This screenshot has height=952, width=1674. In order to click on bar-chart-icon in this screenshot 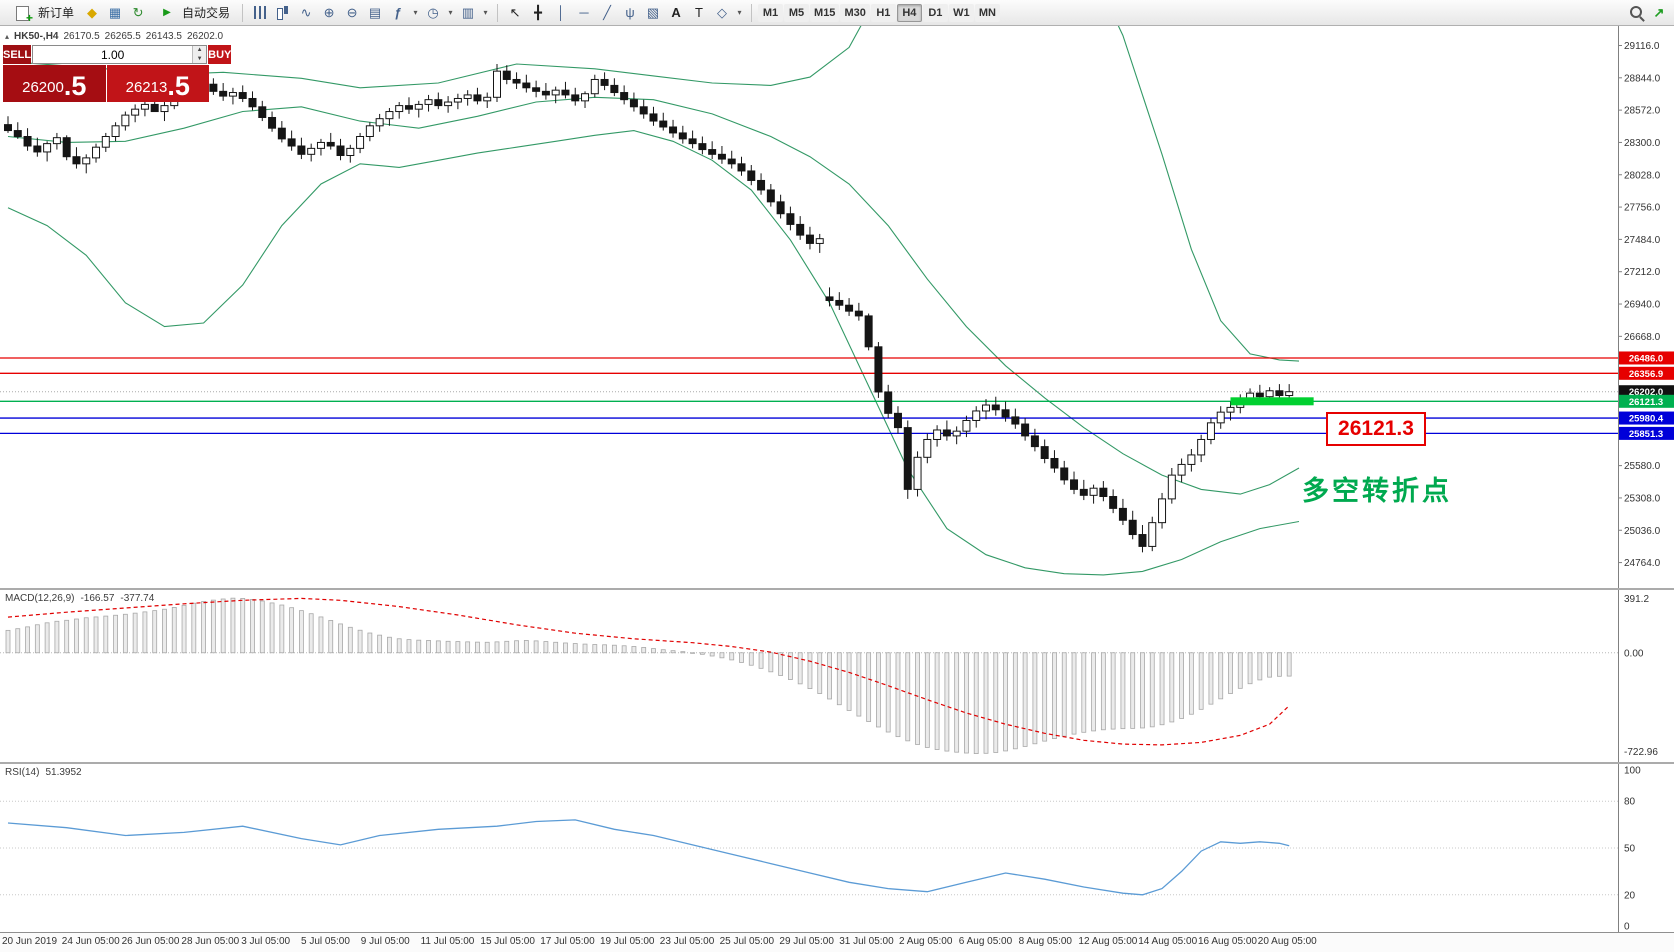, I will do `click(260, 13)`.